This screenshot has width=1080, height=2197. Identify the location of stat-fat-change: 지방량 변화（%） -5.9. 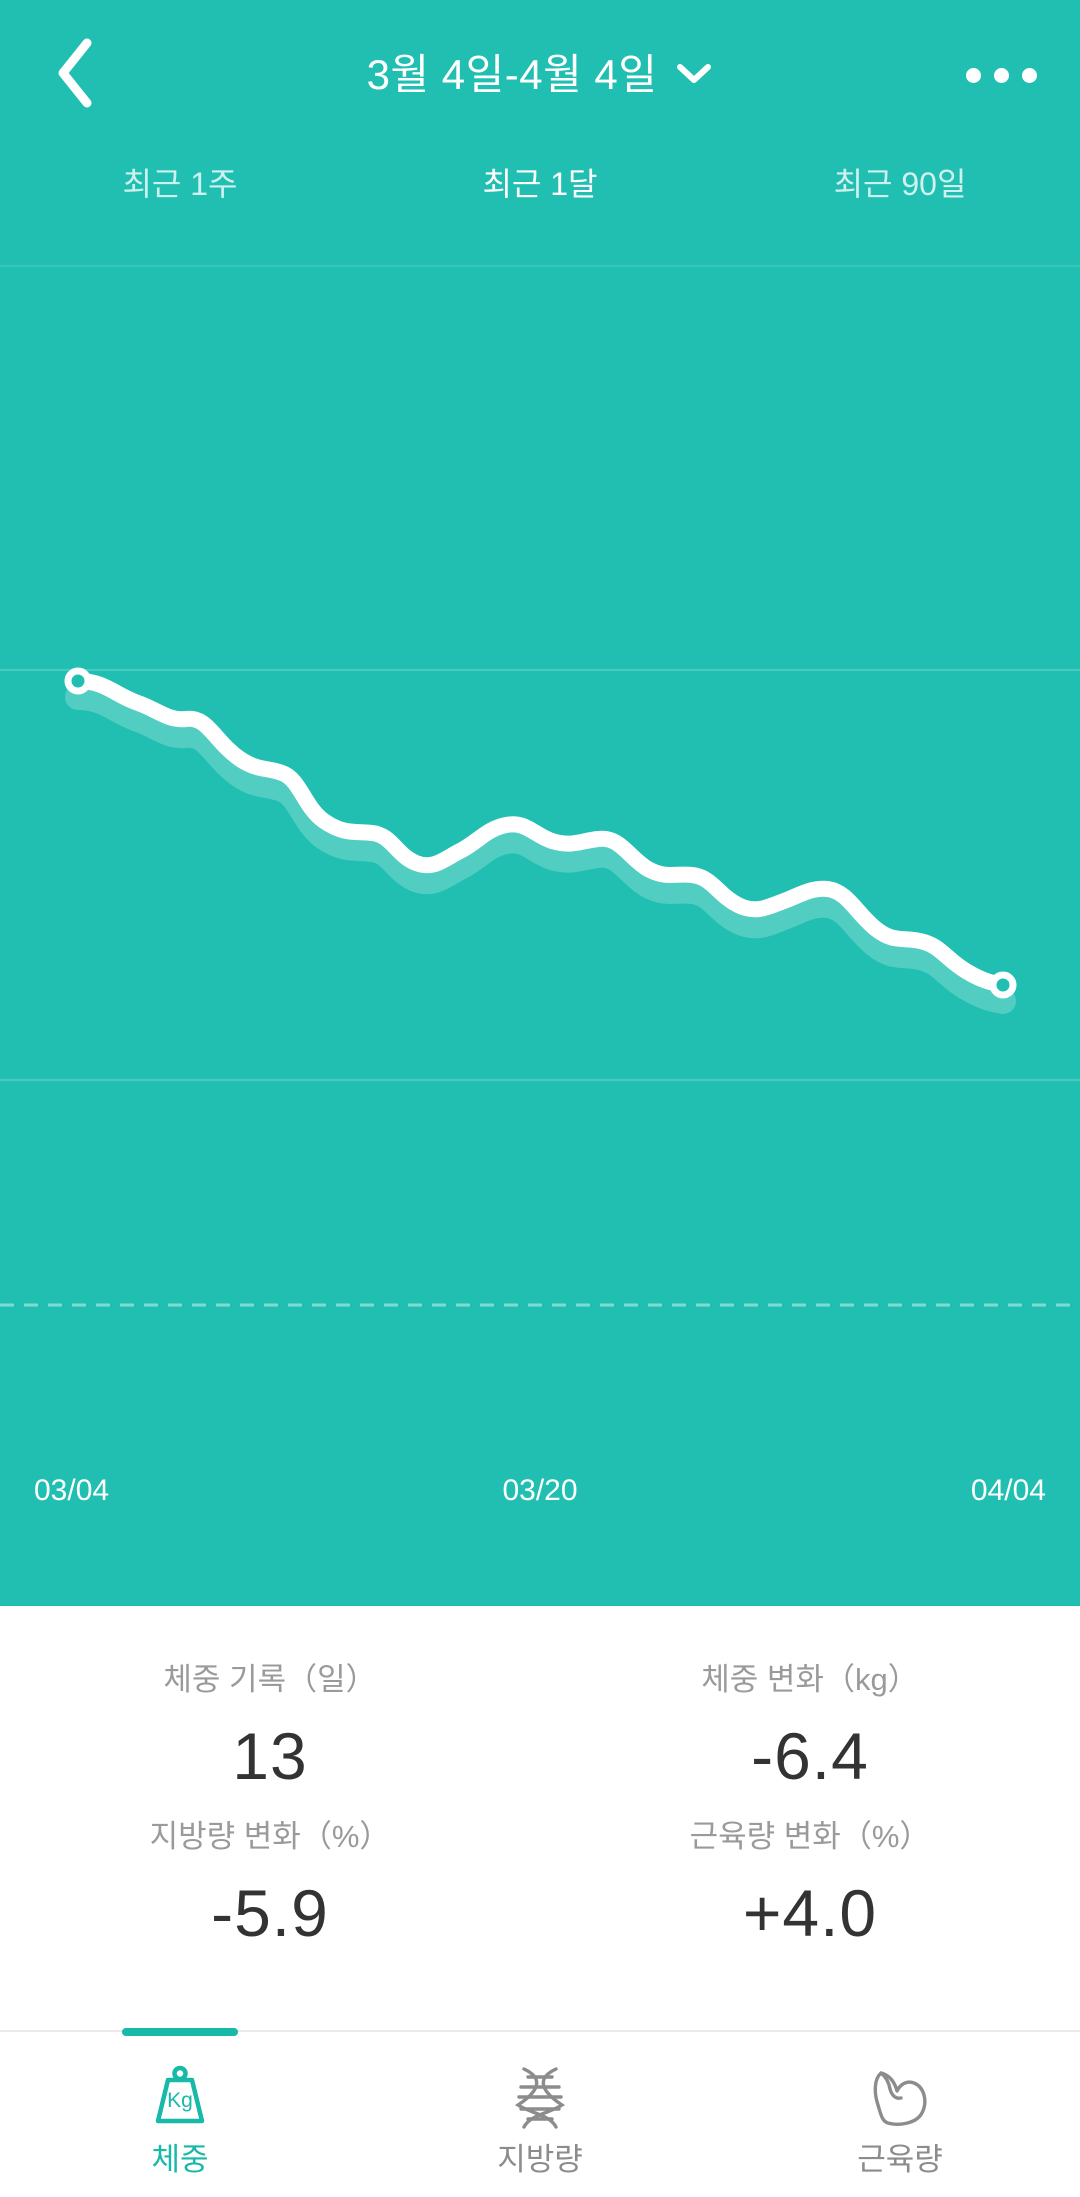
(270, 1877).